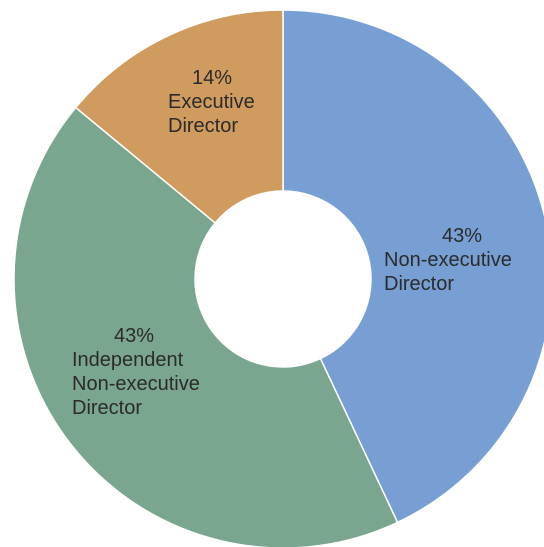 This screenshot has width=544, height=547. What do you see at coordinates (212, 78) in the screenshot?
I see `value-label: 14%` at bounding box center [212, 78].